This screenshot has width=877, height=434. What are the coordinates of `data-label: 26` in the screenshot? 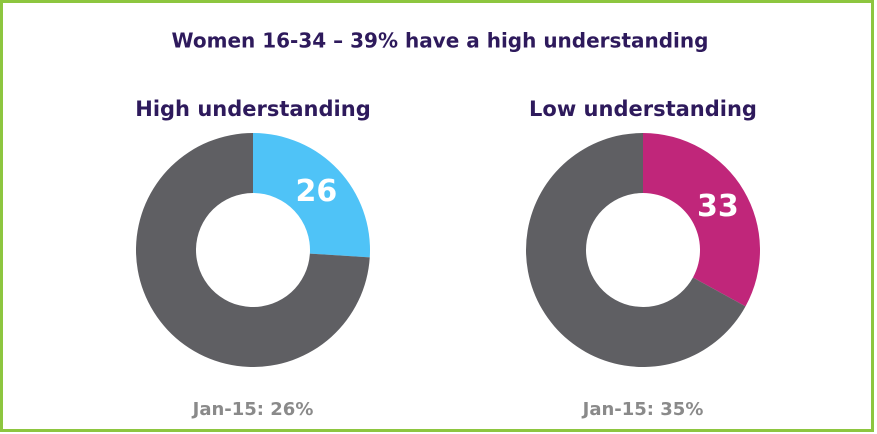 It's located at (317, 191).